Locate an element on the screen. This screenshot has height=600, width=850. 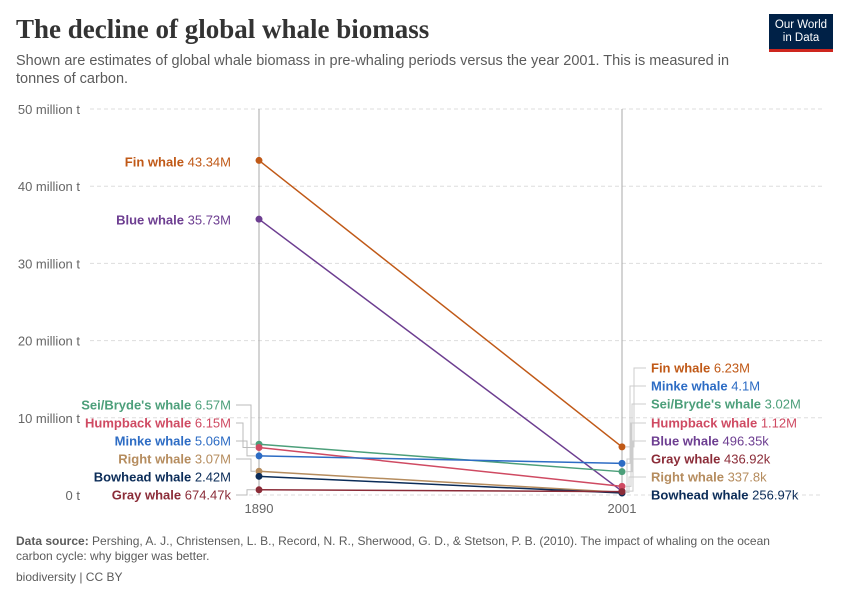
series-label-right: Gray whale 436.92k is located at coordinates (711, 459).